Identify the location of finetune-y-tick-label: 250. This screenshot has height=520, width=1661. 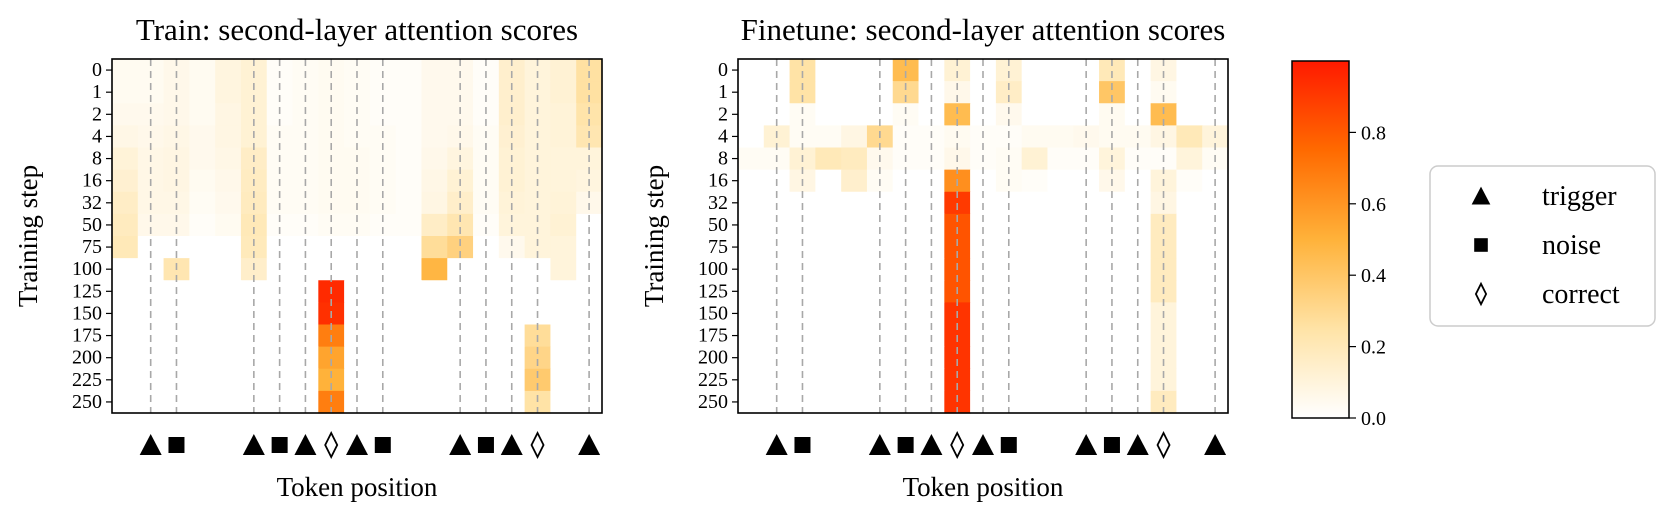
(713, 402).